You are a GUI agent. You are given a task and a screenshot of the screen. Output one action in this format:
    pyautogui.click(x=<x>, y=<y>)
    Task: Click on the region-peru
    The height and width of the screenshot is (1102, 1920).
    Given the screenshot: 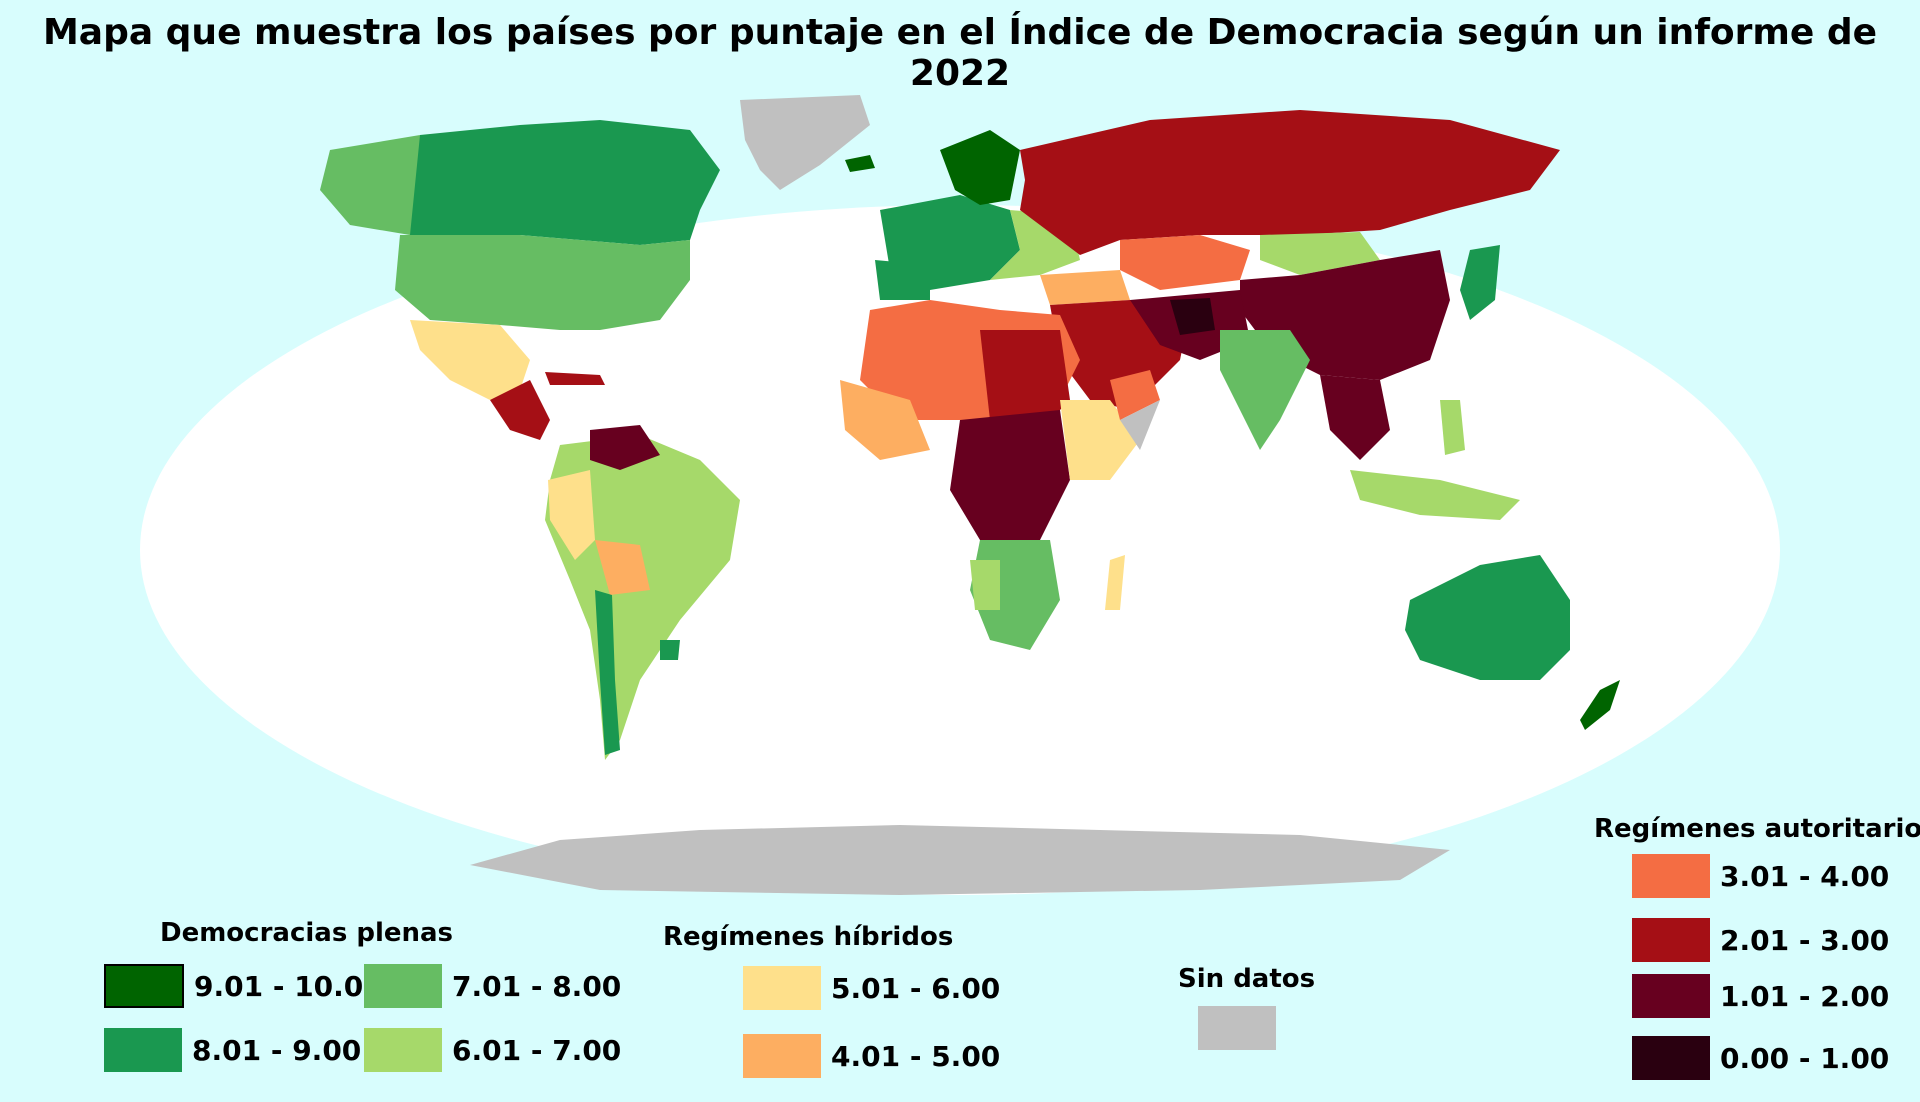 What is the action you would take?
    pyautogui.click(x=571, y=515)
    